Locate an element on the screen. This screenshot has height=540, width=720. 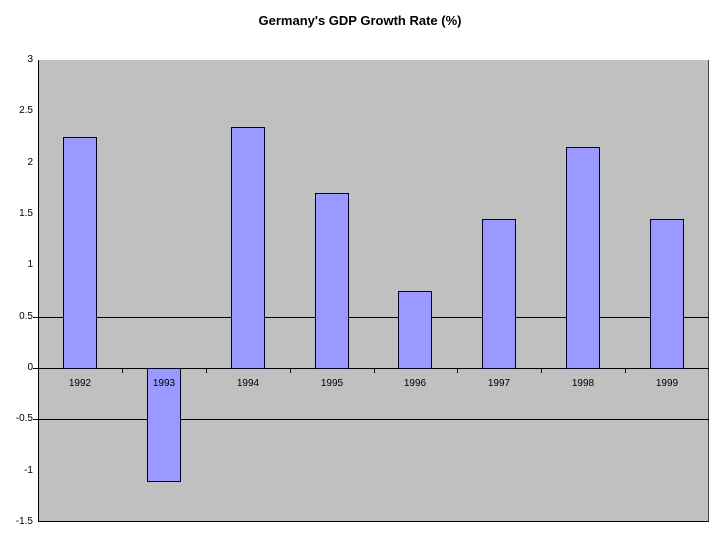
y-axis-tick-label: -0.5 is located at coordinates (24, 418).